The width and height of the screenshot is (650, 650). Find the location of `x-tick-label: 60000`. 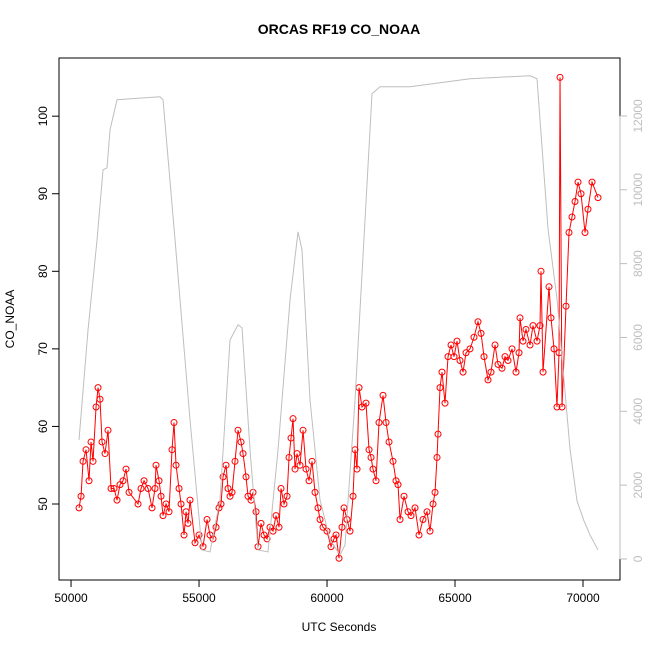

x-tick-label: 60000 is located at coordinates (327, 598).